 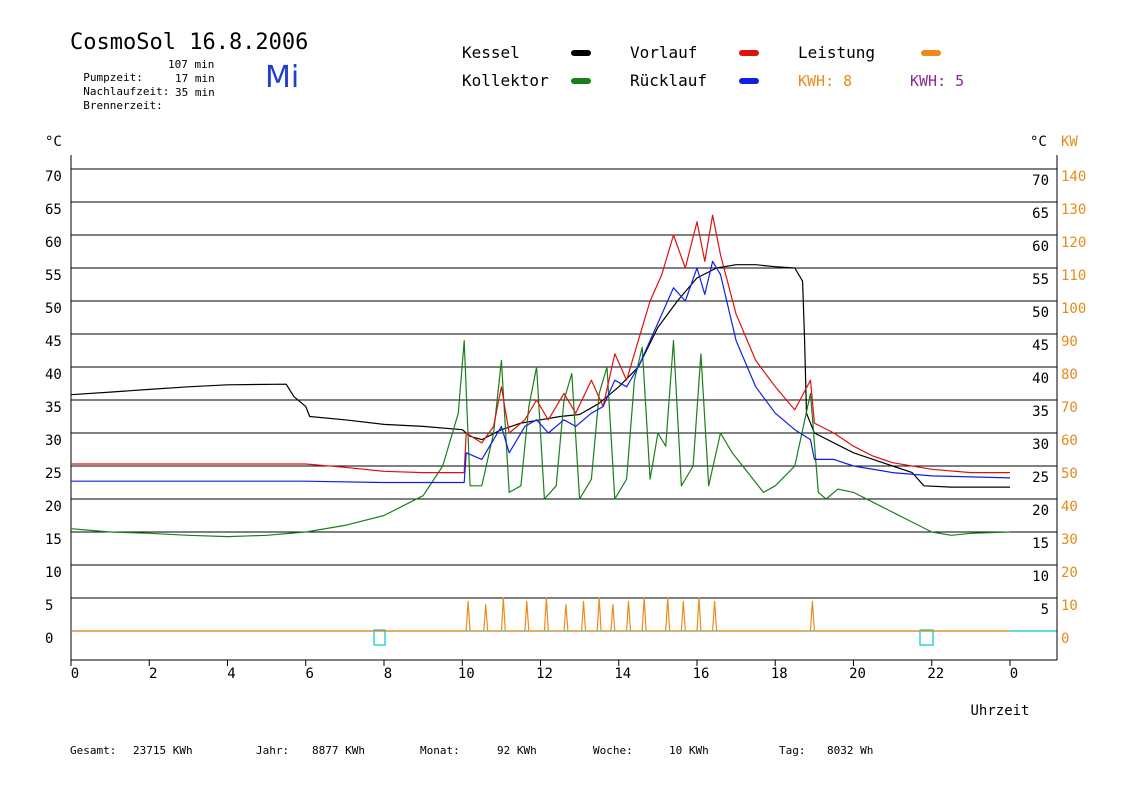 I want to click on x-tick-label: 2, so click(x=153, y=674).